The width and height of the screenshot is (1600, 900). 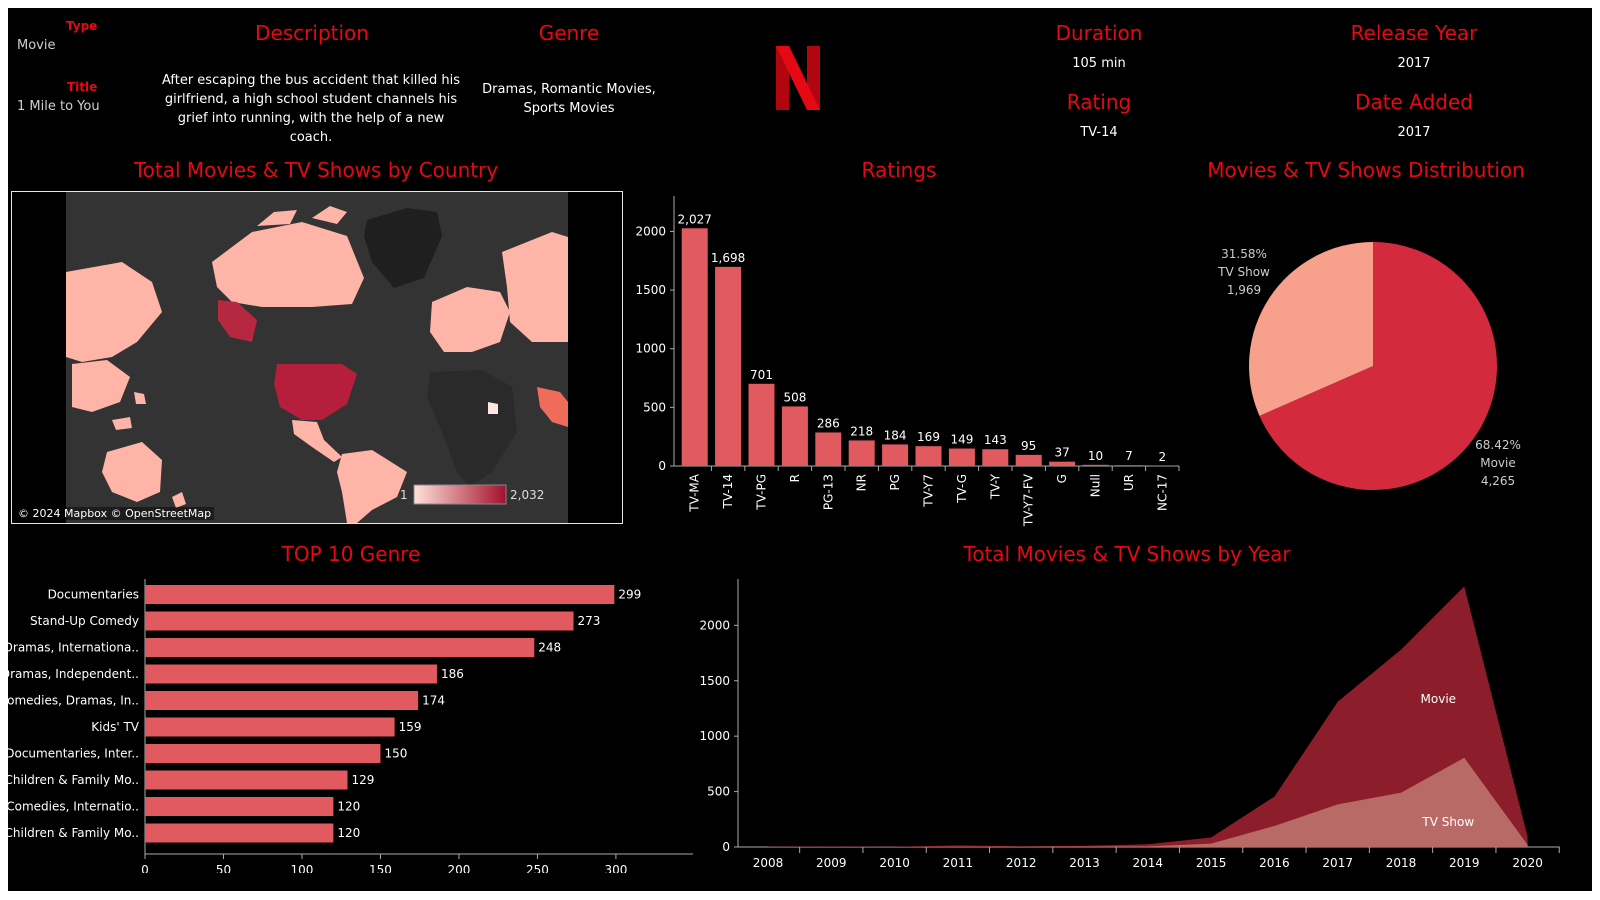 What do you see at coordinates (650, 231) in the screenshot?
I see `ratings-ytick-label: 2000` at bounding box center [650, 231].